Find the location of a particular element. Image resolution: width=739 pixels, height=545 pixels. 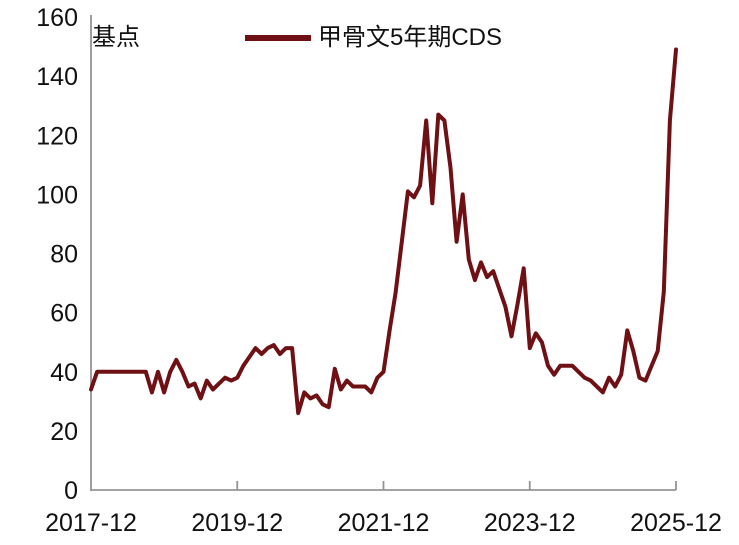

x-tick-label: 2021-12 is located at coordinates (384, 523).